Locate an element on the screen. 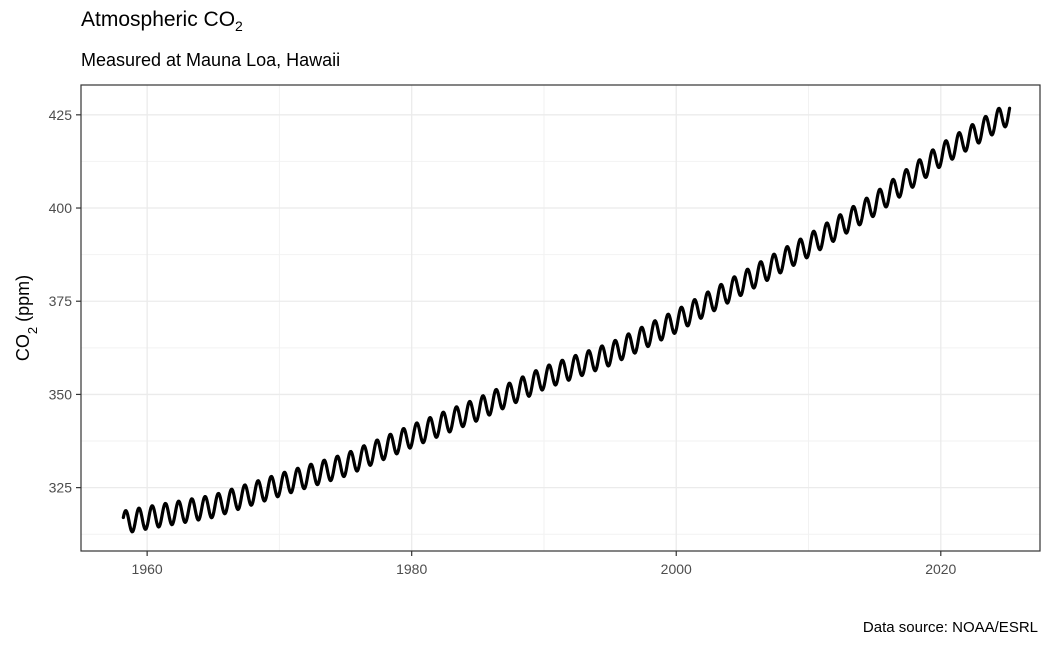 The image size is (1050, 648). chart-title-subscript: 2 is located at coordinates (239, 26).